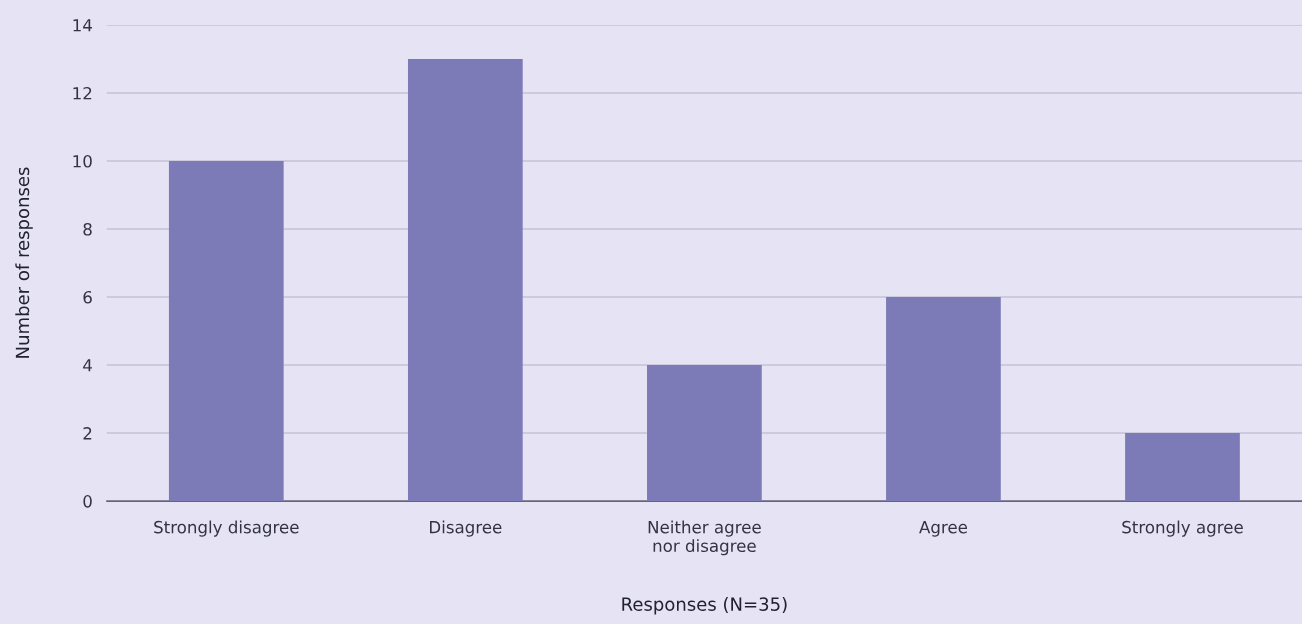 The height and width of the screenshot is (624, 1302). I want to click on x-axis-title: Responses (N=35), so click(704, 606).